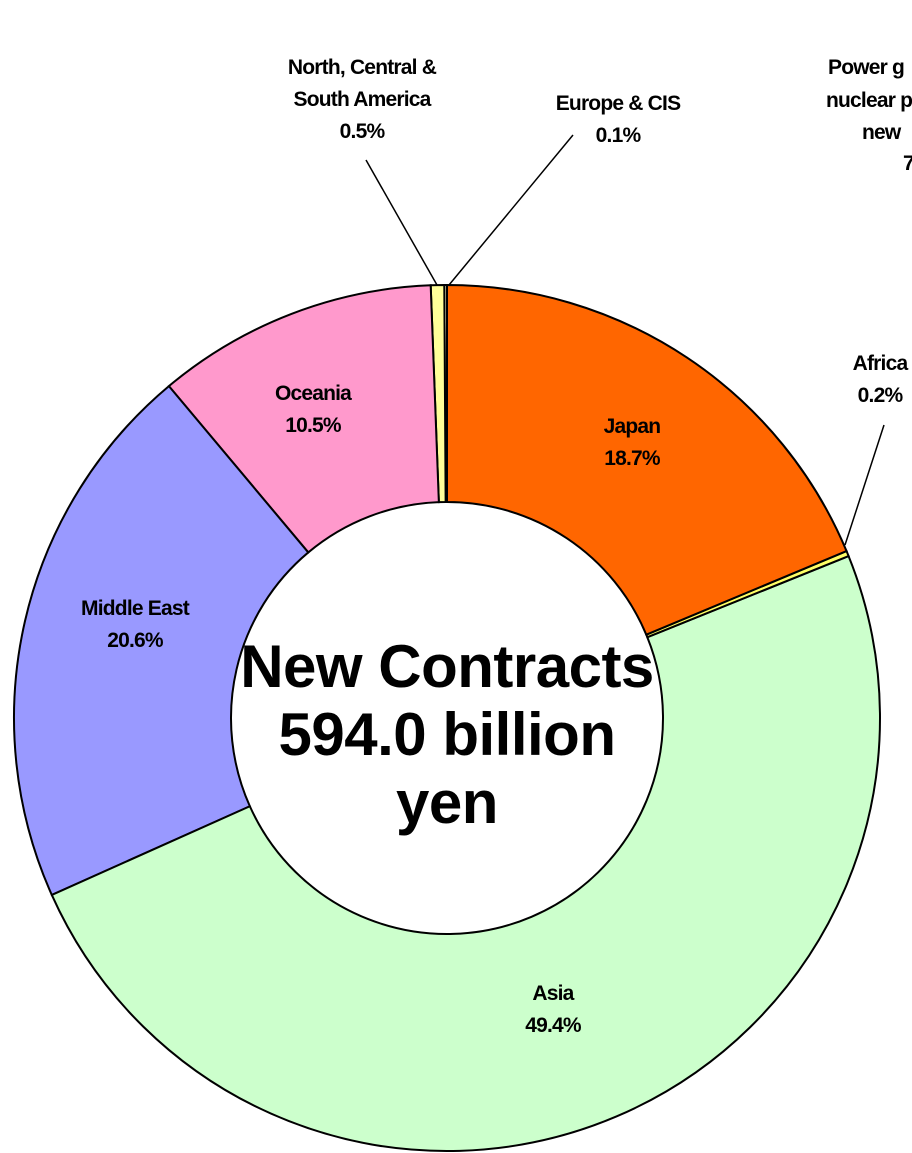  Describe the element at coordinates (313, 410) in the screenshot. I see `slice-label: Oceania 10.5%` at that location.